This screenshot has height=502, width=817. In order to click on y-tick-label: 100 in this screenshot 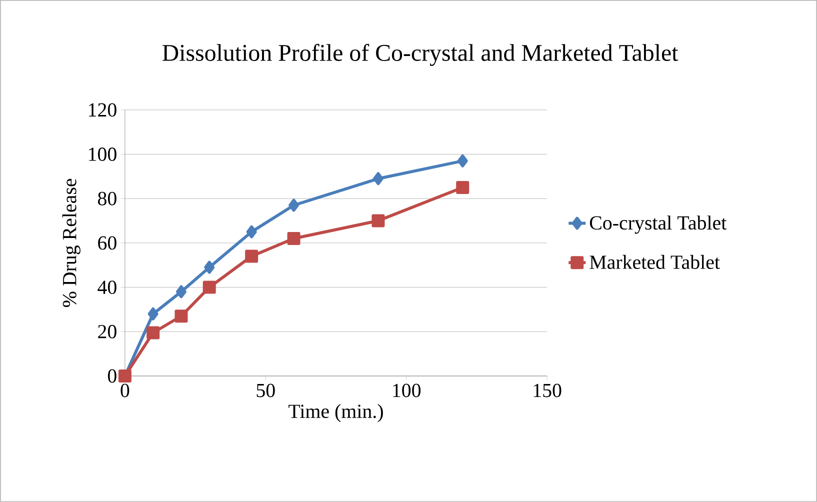, I will do `click(102, 155)`.